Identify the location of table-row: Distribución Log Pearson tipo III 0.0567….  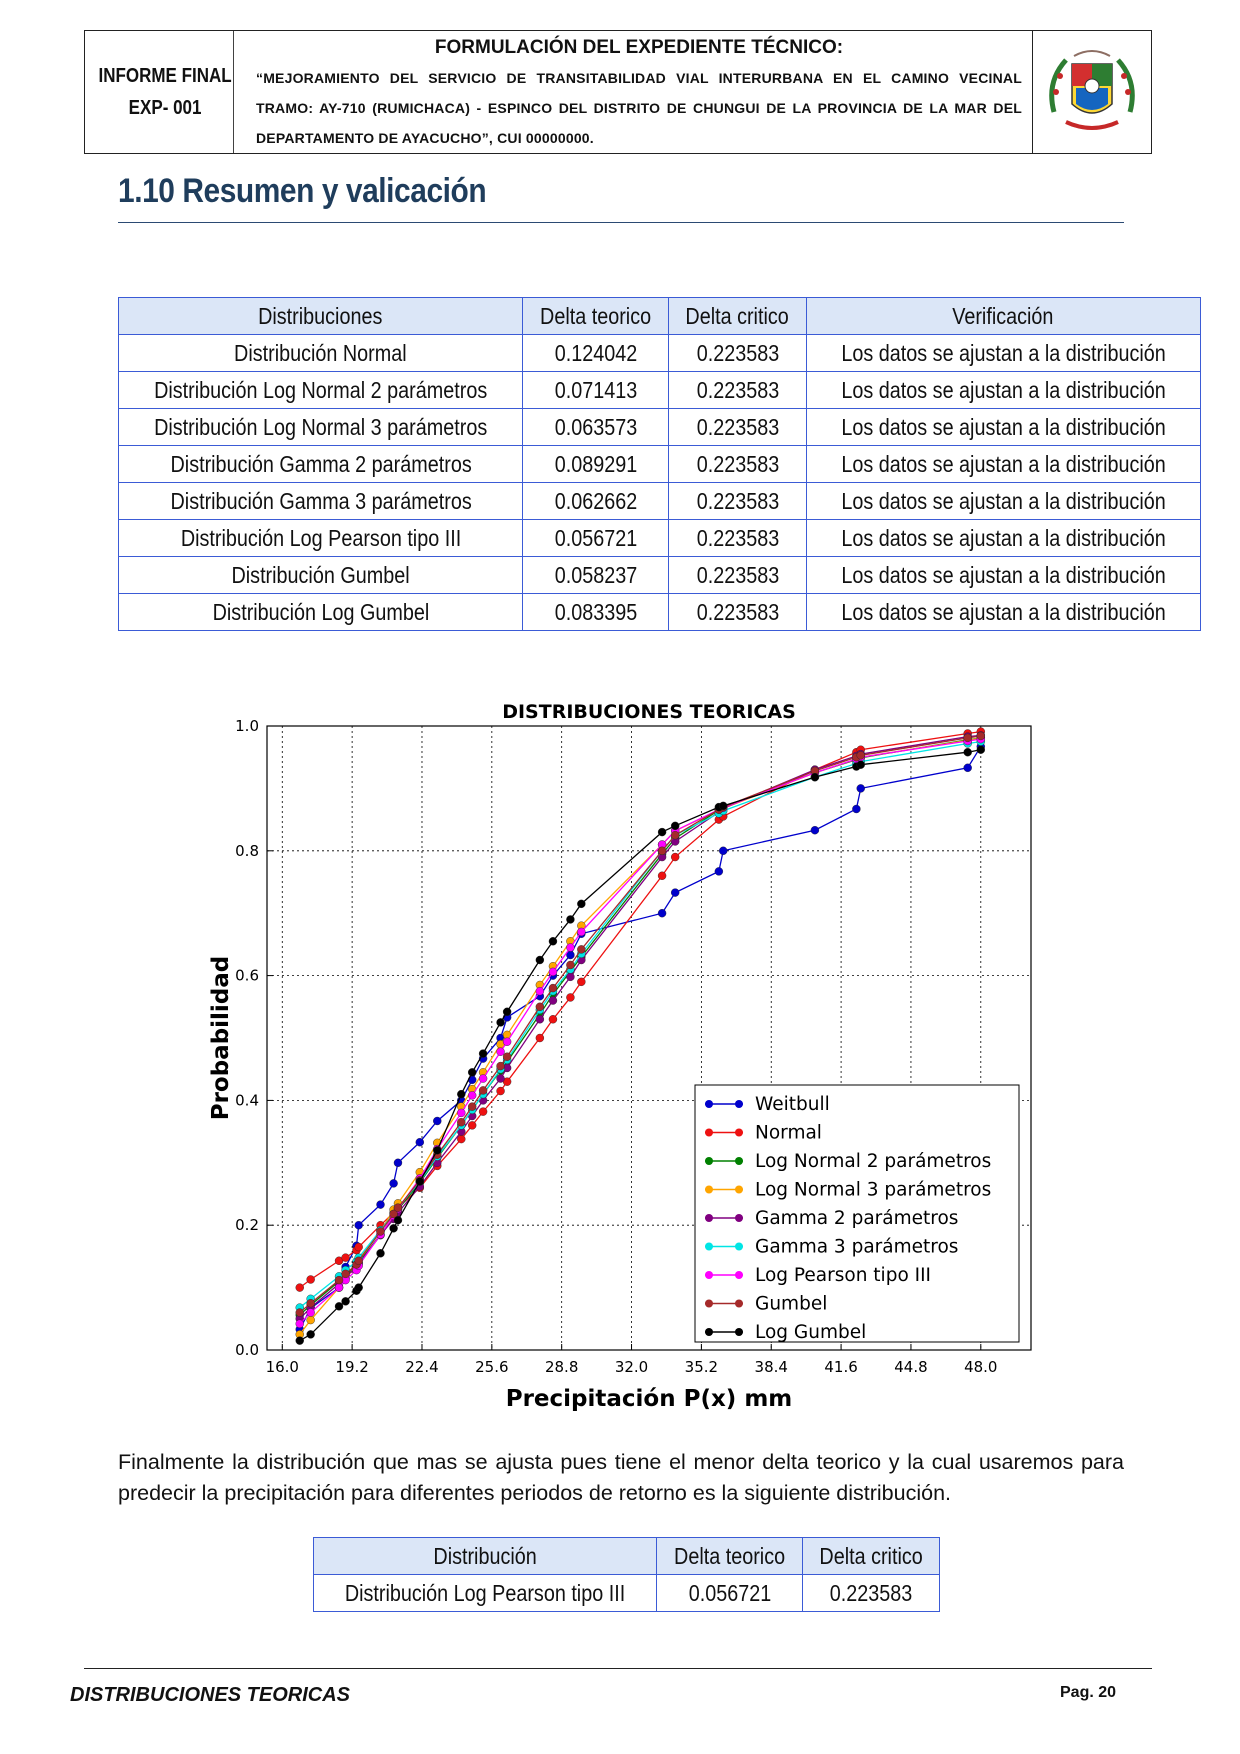
(626, 1593).